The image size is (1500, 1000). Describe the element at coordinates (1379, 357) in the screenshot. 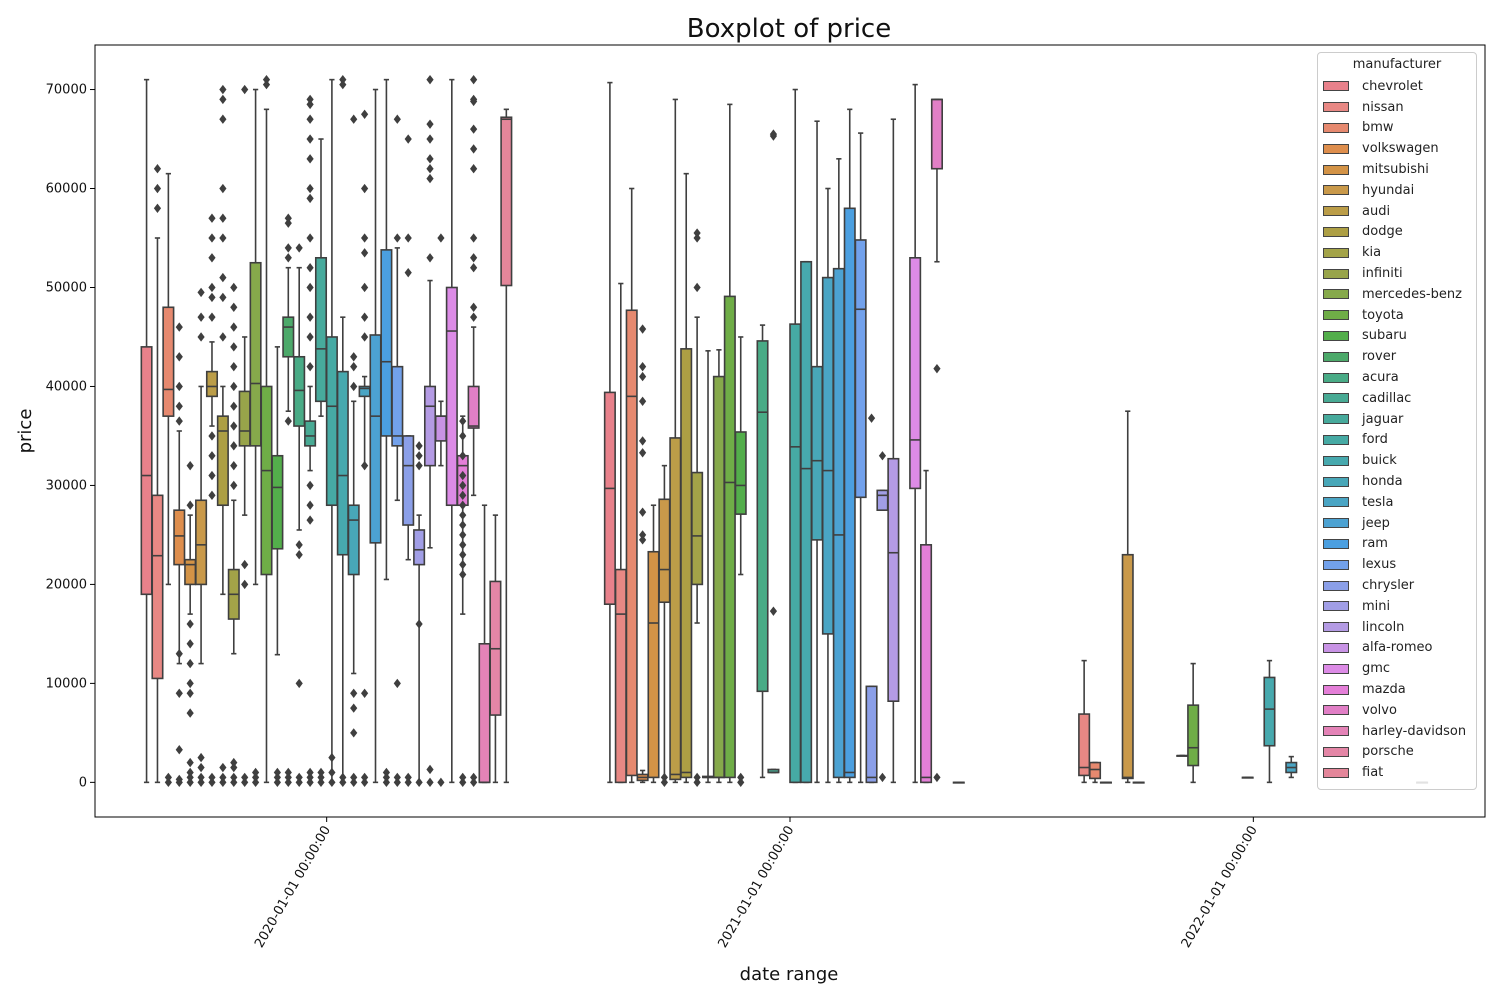

I see `legend-label: rover` at that location.